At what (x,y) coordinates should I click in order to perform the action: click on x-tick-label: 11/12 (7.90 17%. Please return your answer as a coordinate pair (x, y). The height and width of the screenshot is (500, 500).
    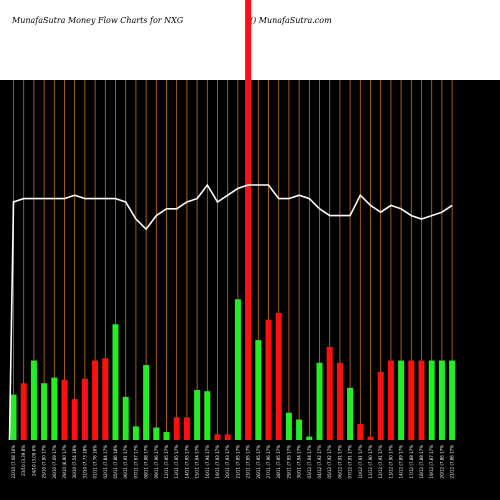
    Looking at the image, I should click on (370, 462).